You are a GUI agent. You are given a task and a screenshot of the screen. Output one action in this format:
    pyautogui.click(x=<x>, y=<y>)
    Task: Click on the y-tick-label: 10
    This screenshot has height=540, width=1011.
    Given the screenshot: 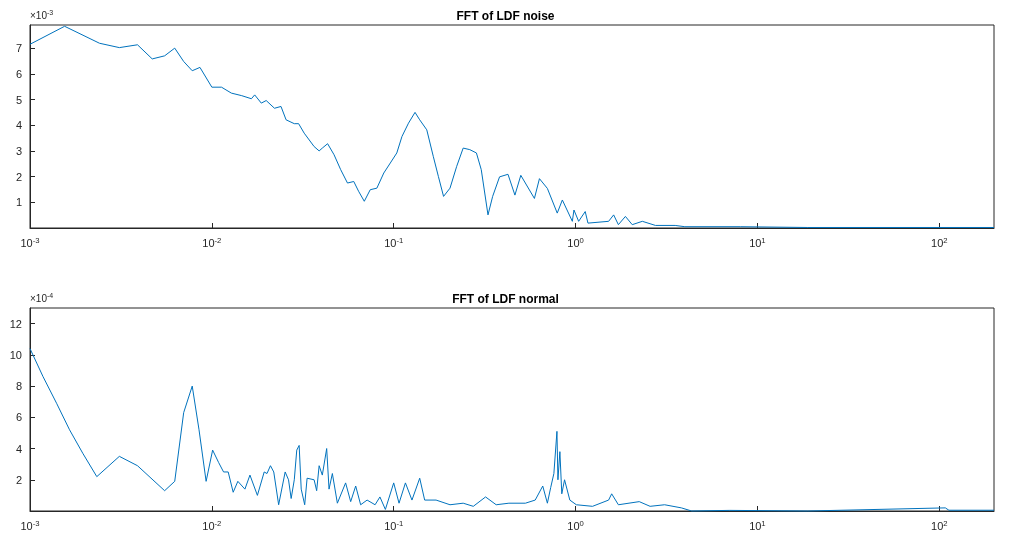 What is the action you would take?
    pyautogui.click(x=15, y=354)
    